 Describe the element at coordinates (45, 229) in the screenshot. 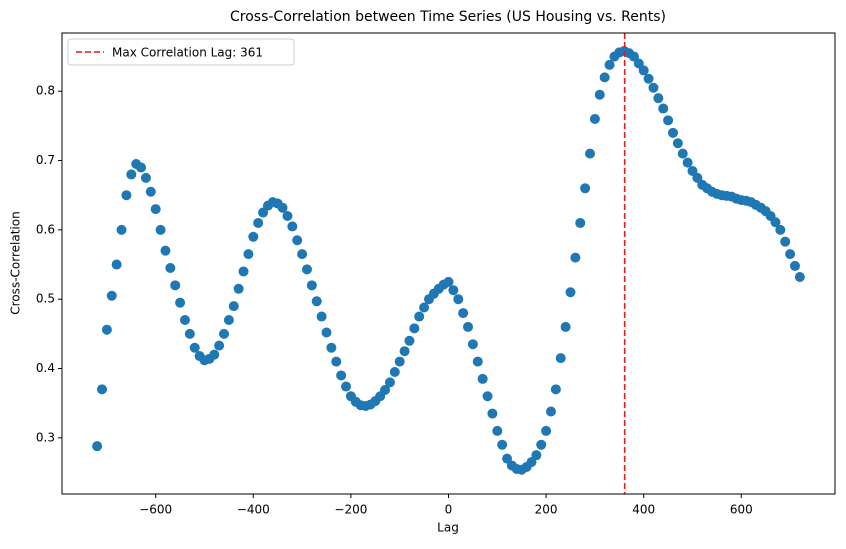

I see `y-tick-label: 0.6` at that location.